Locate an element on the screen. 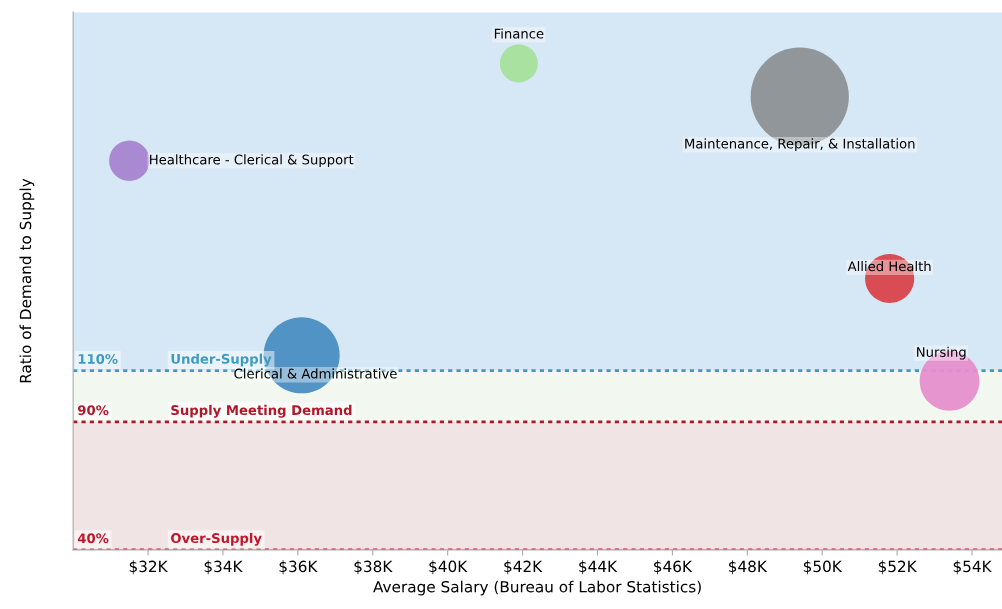 This screenshot has width=1002, height=609. series-label: Nursing is located at coordinates (941, 353).